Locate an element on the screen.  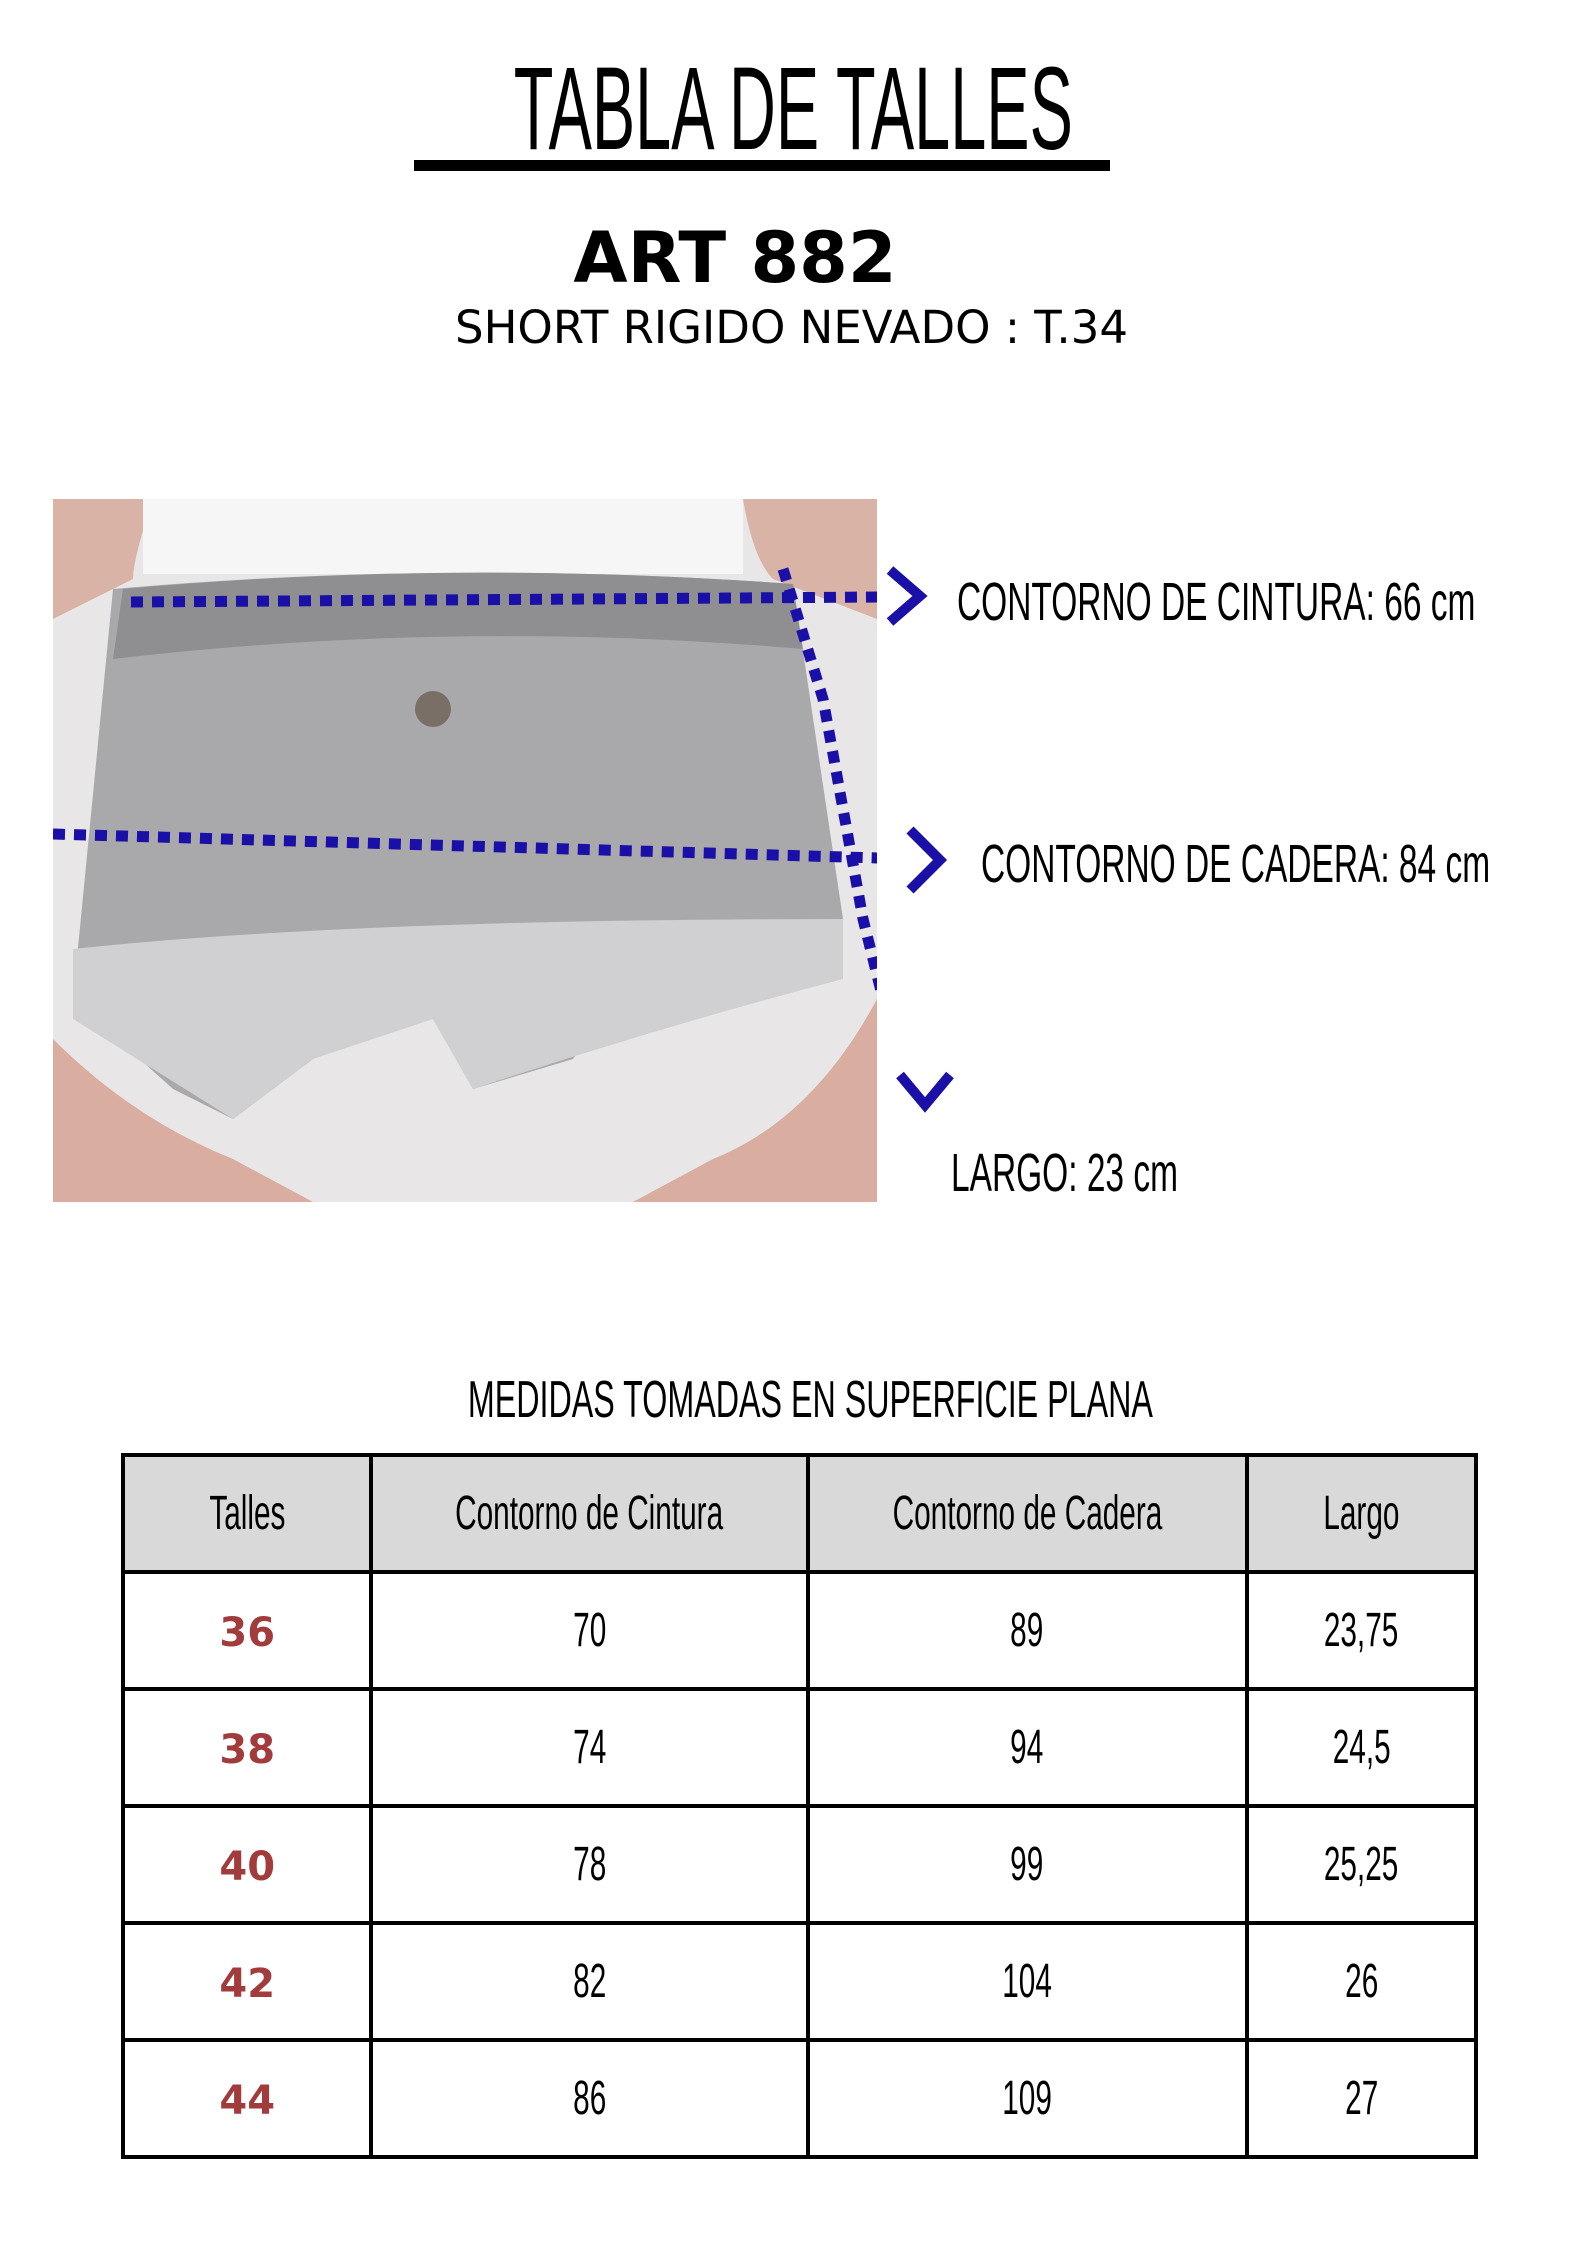
waist-cell: 70 is located at coordinates (589, 1630).